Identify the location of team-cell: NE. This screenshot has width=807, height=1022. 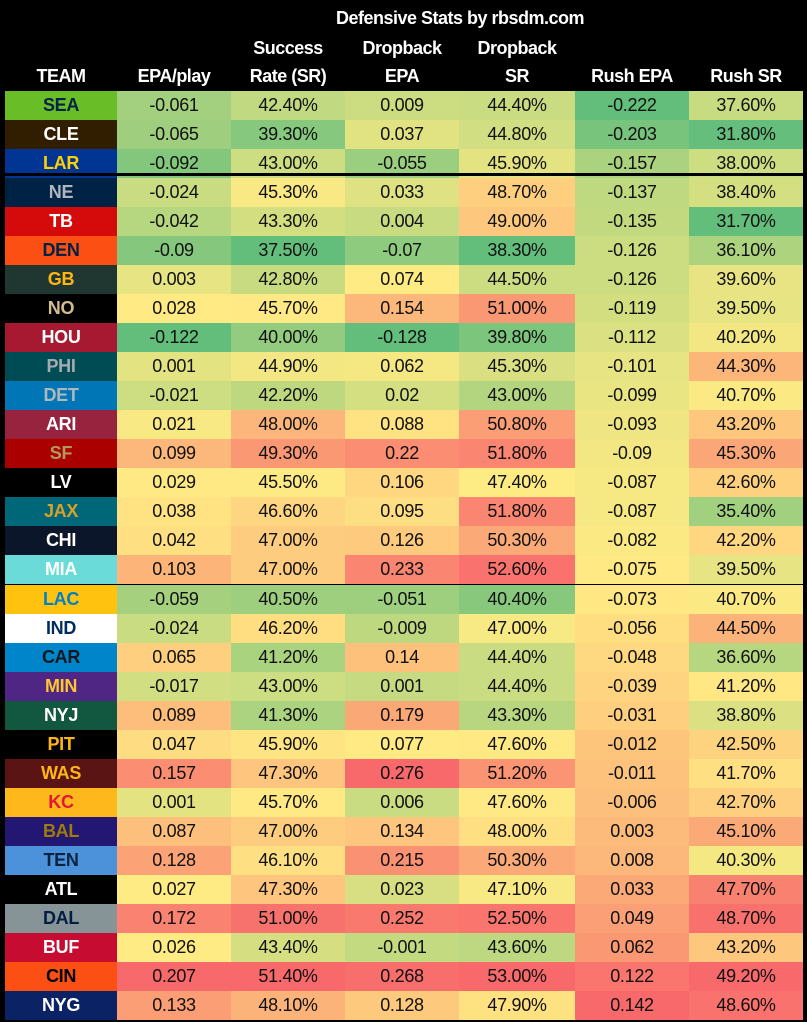
(61, 193).